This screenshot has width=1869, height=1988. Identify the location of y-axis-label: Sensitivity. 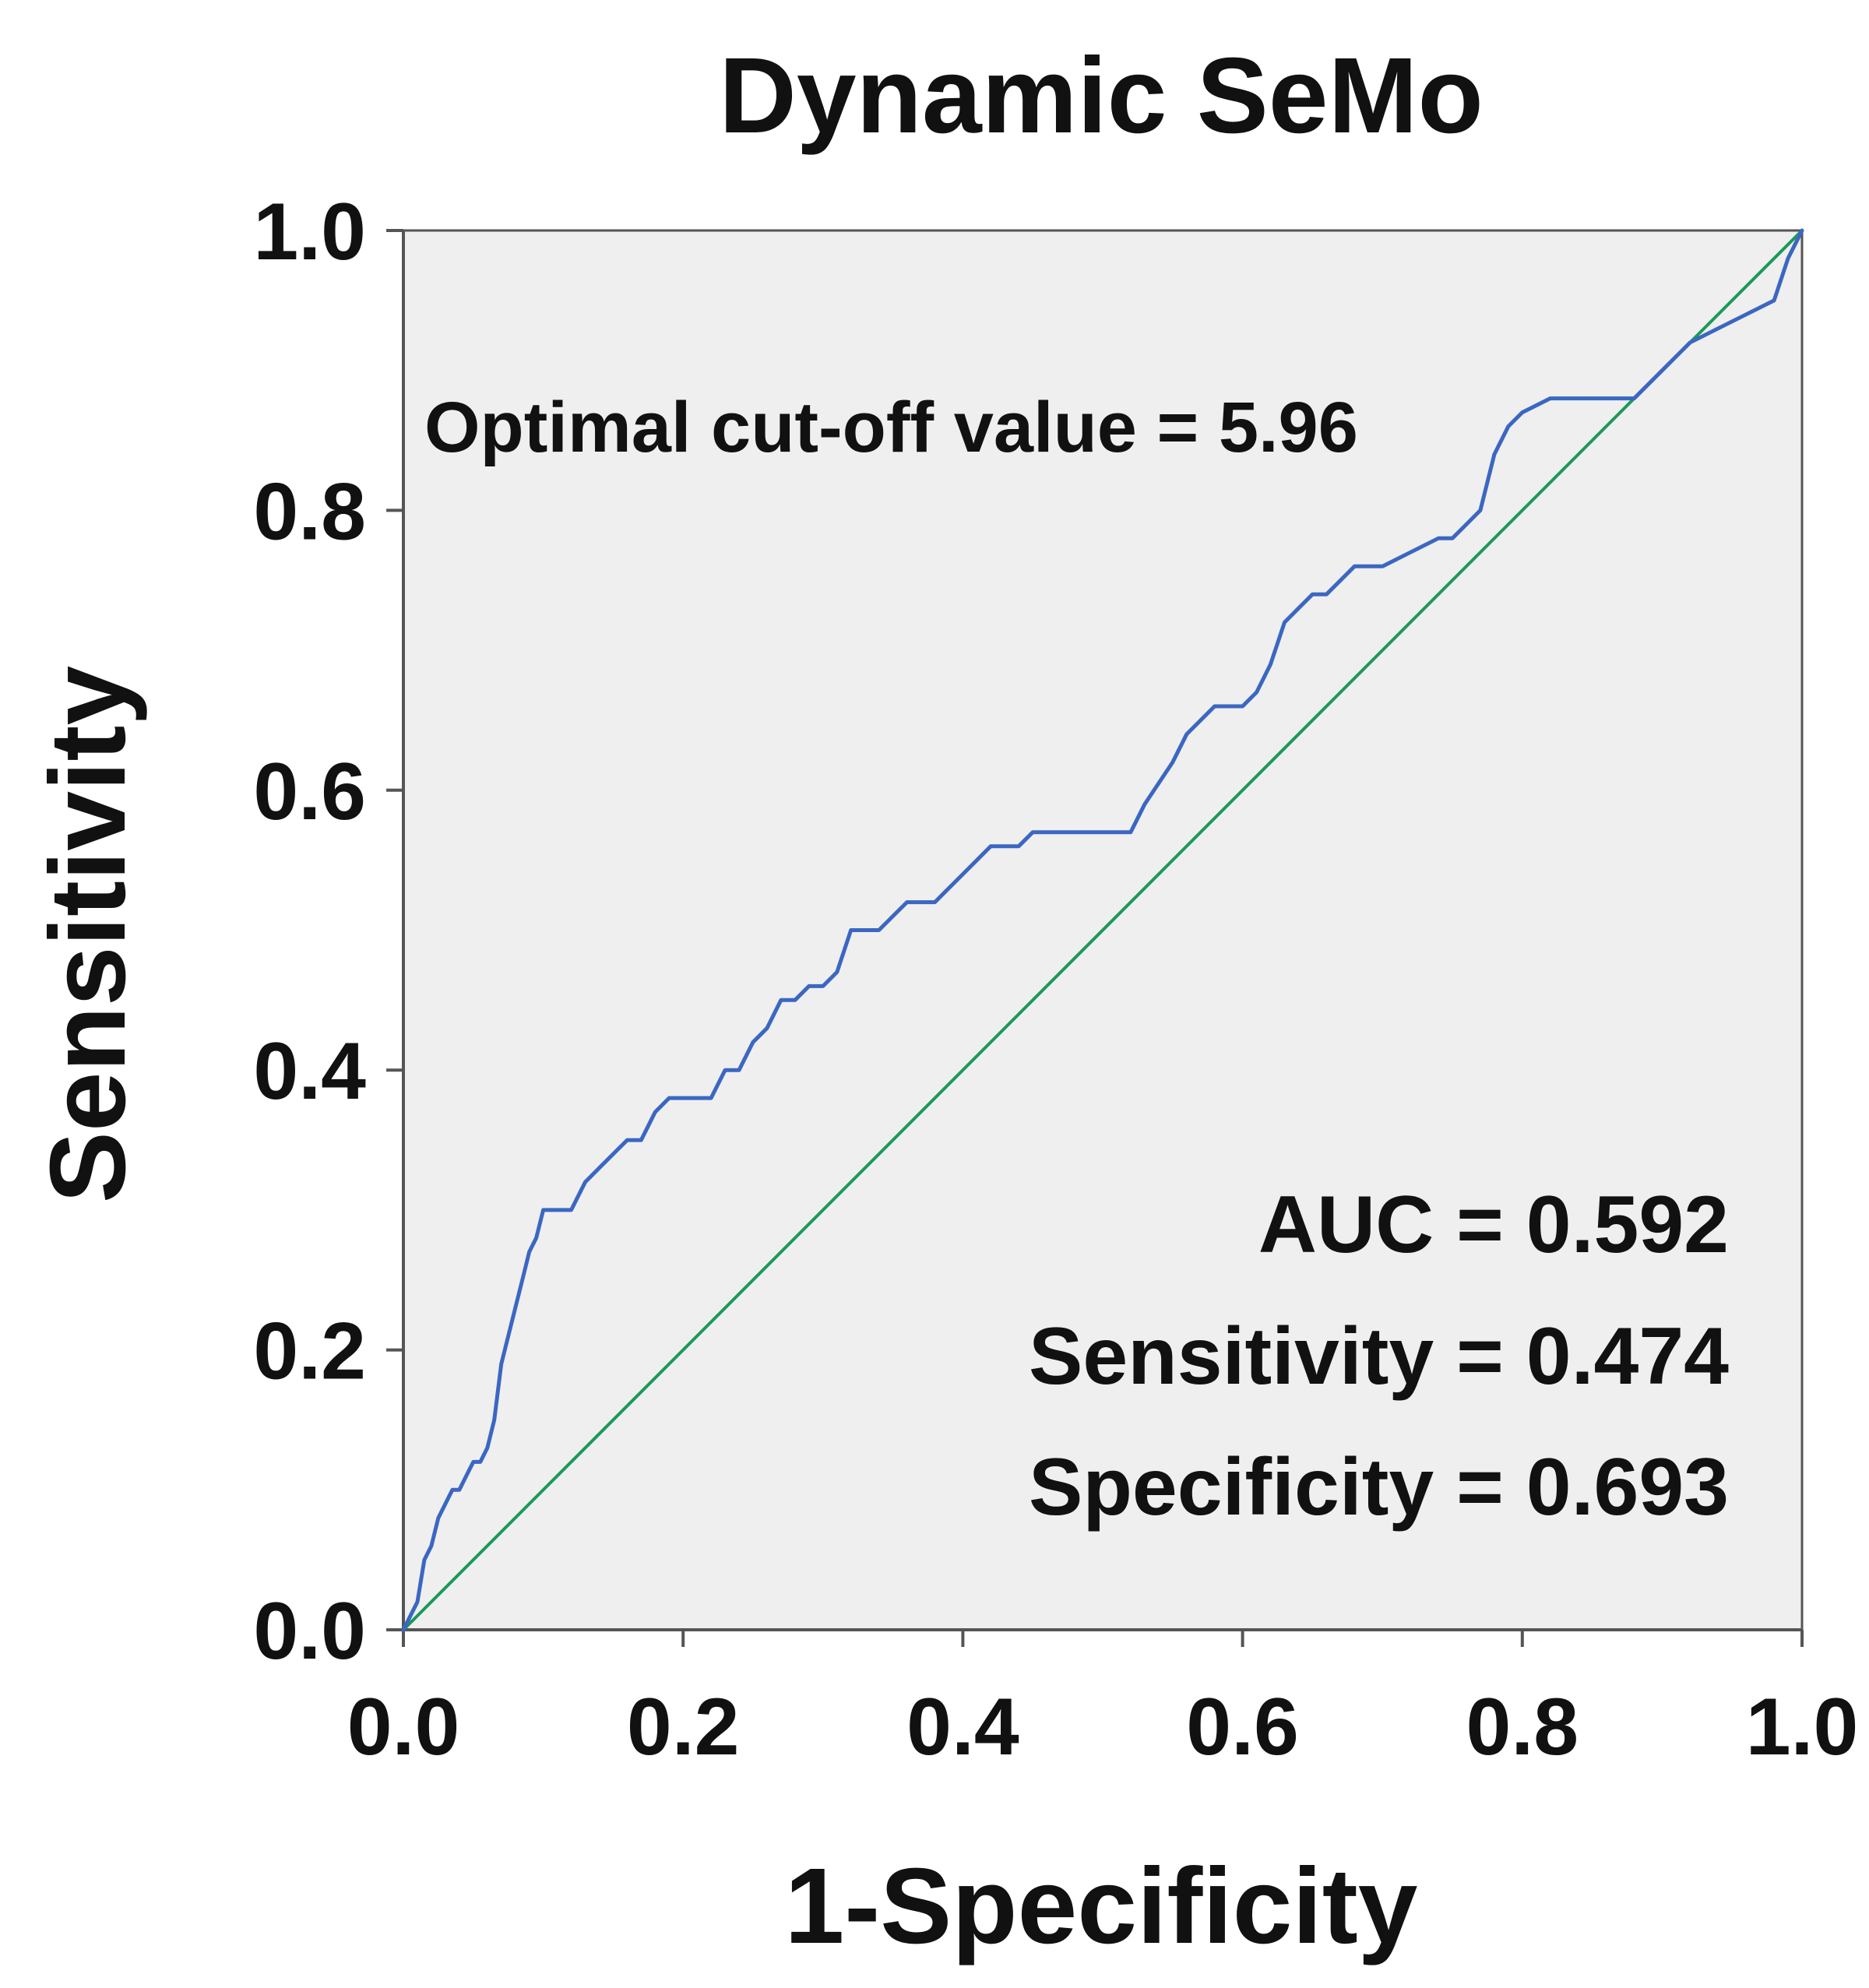
(88, 935).